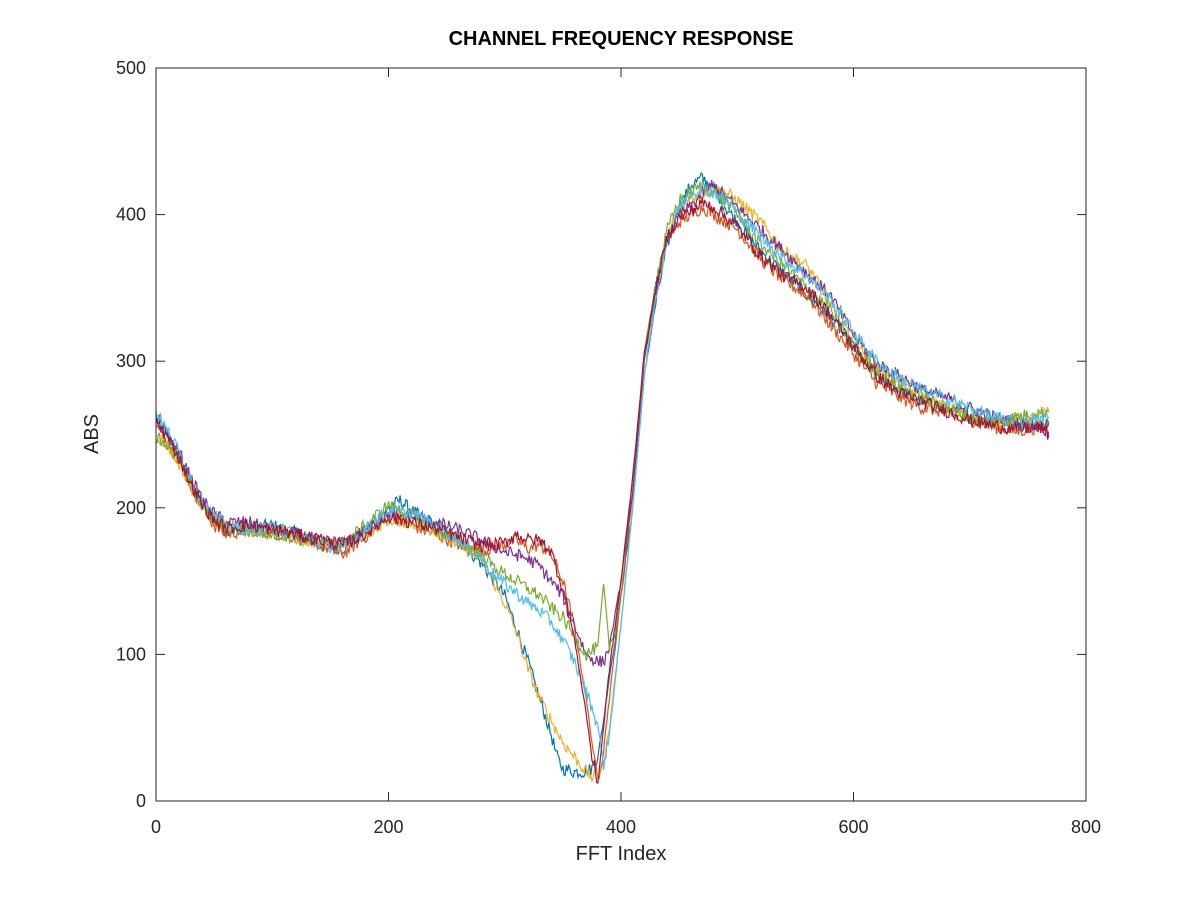  I want to click on x-tick-label: 800, so click(1086, 827).